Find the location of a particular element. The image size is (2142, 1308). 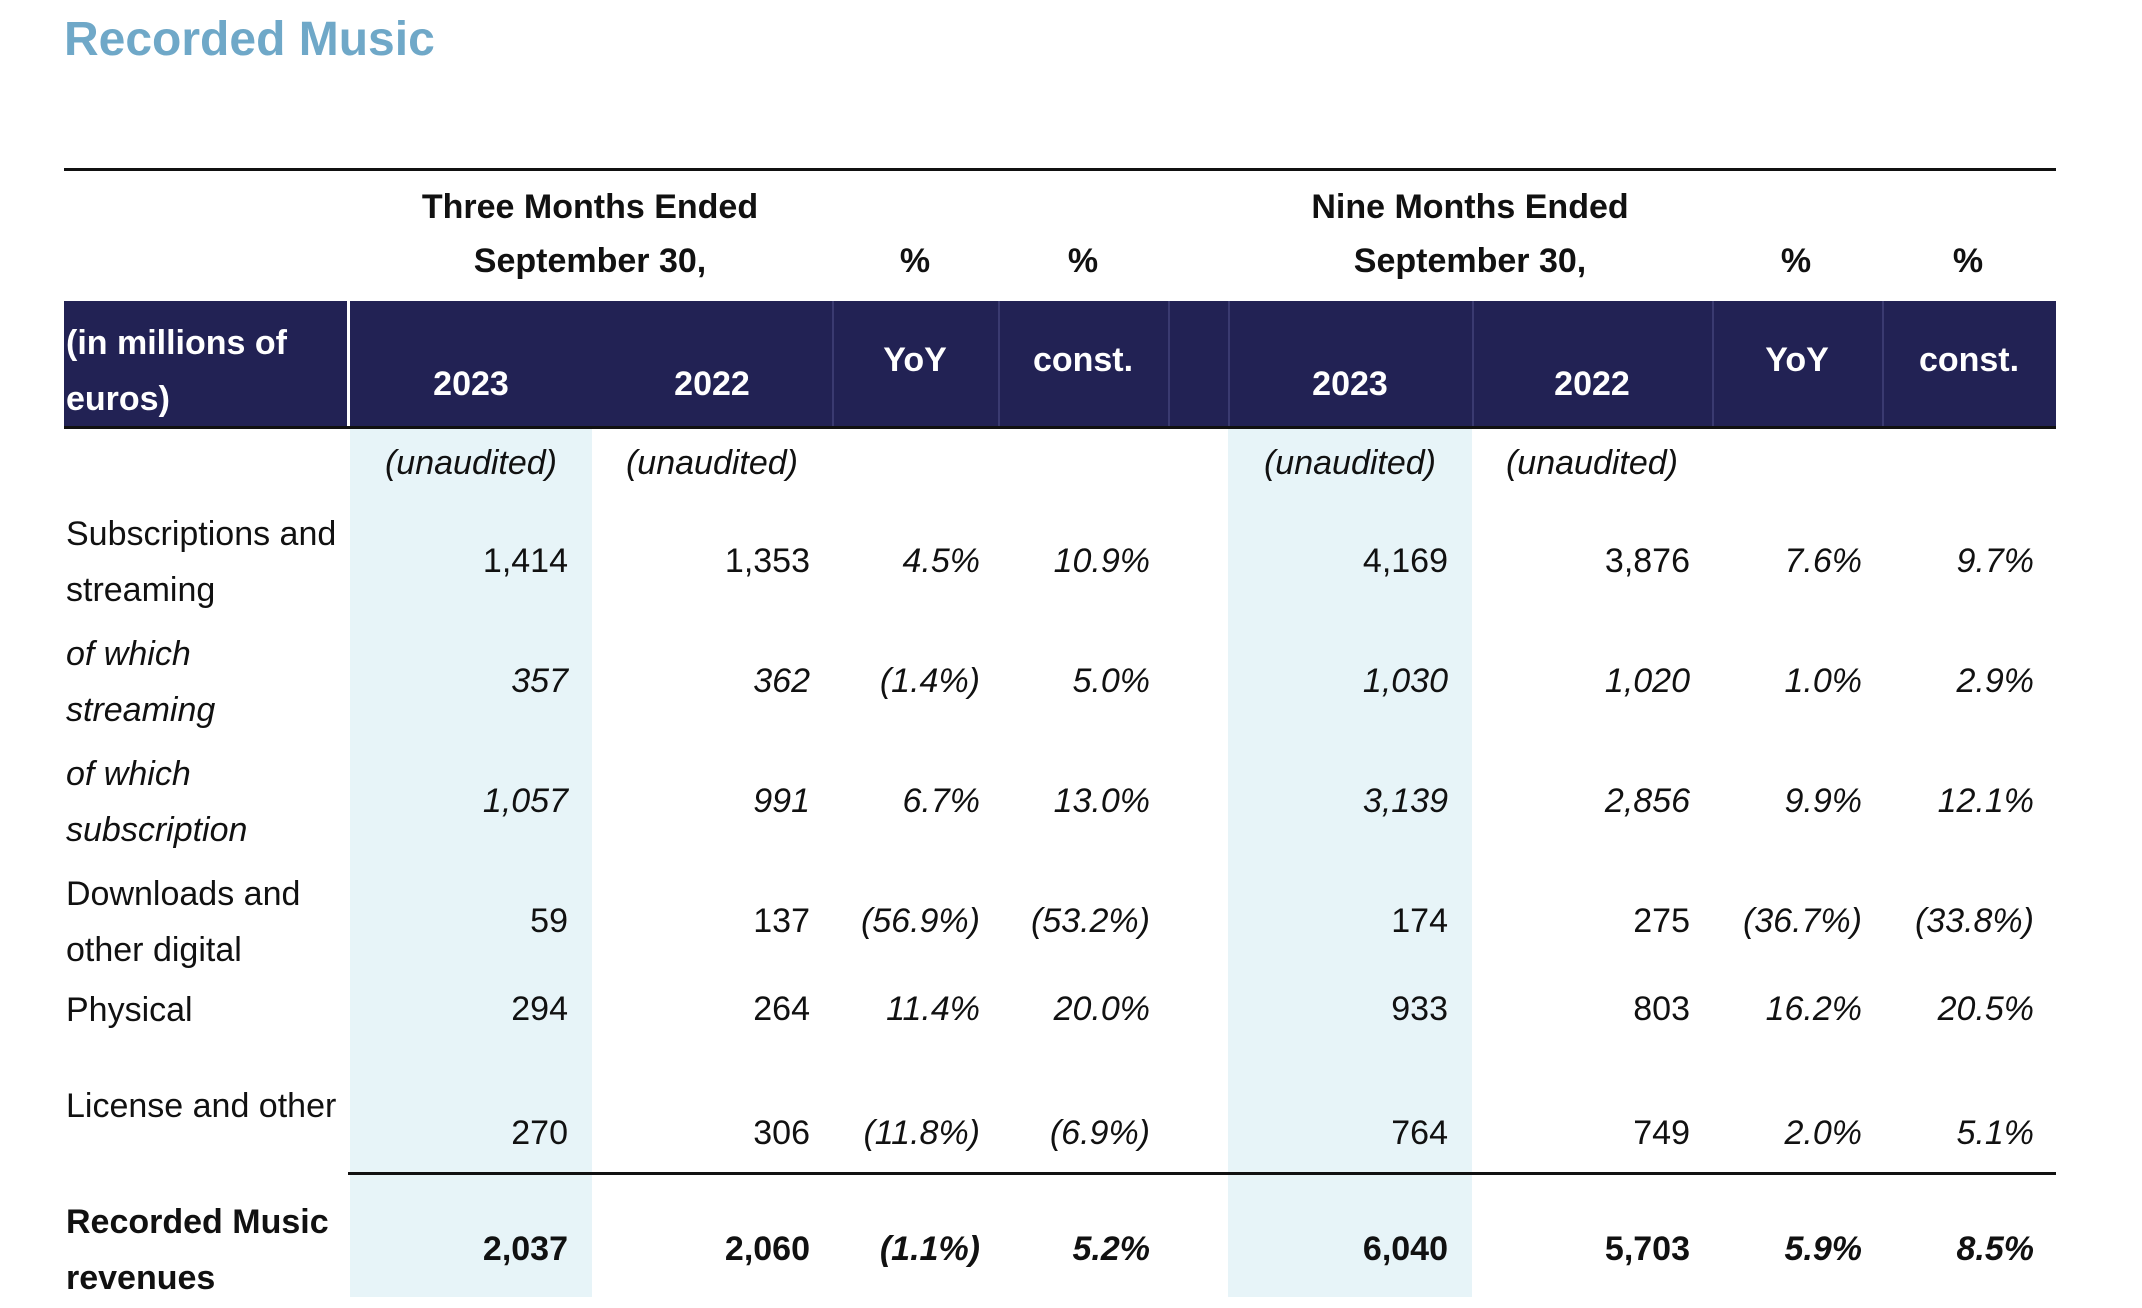

yoy-pct-header-9m: % is located at coordinates (1796, 261).